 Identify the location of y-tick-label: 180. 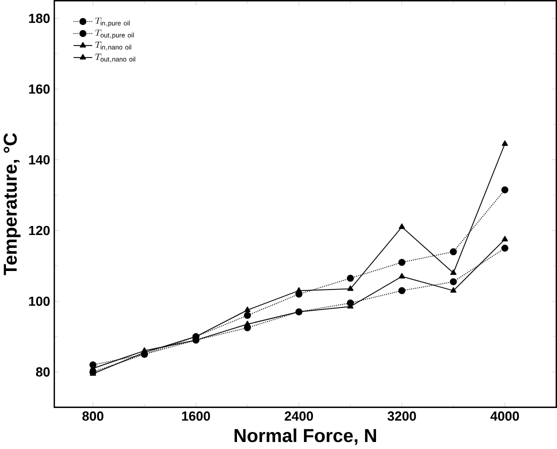
(39, 19).